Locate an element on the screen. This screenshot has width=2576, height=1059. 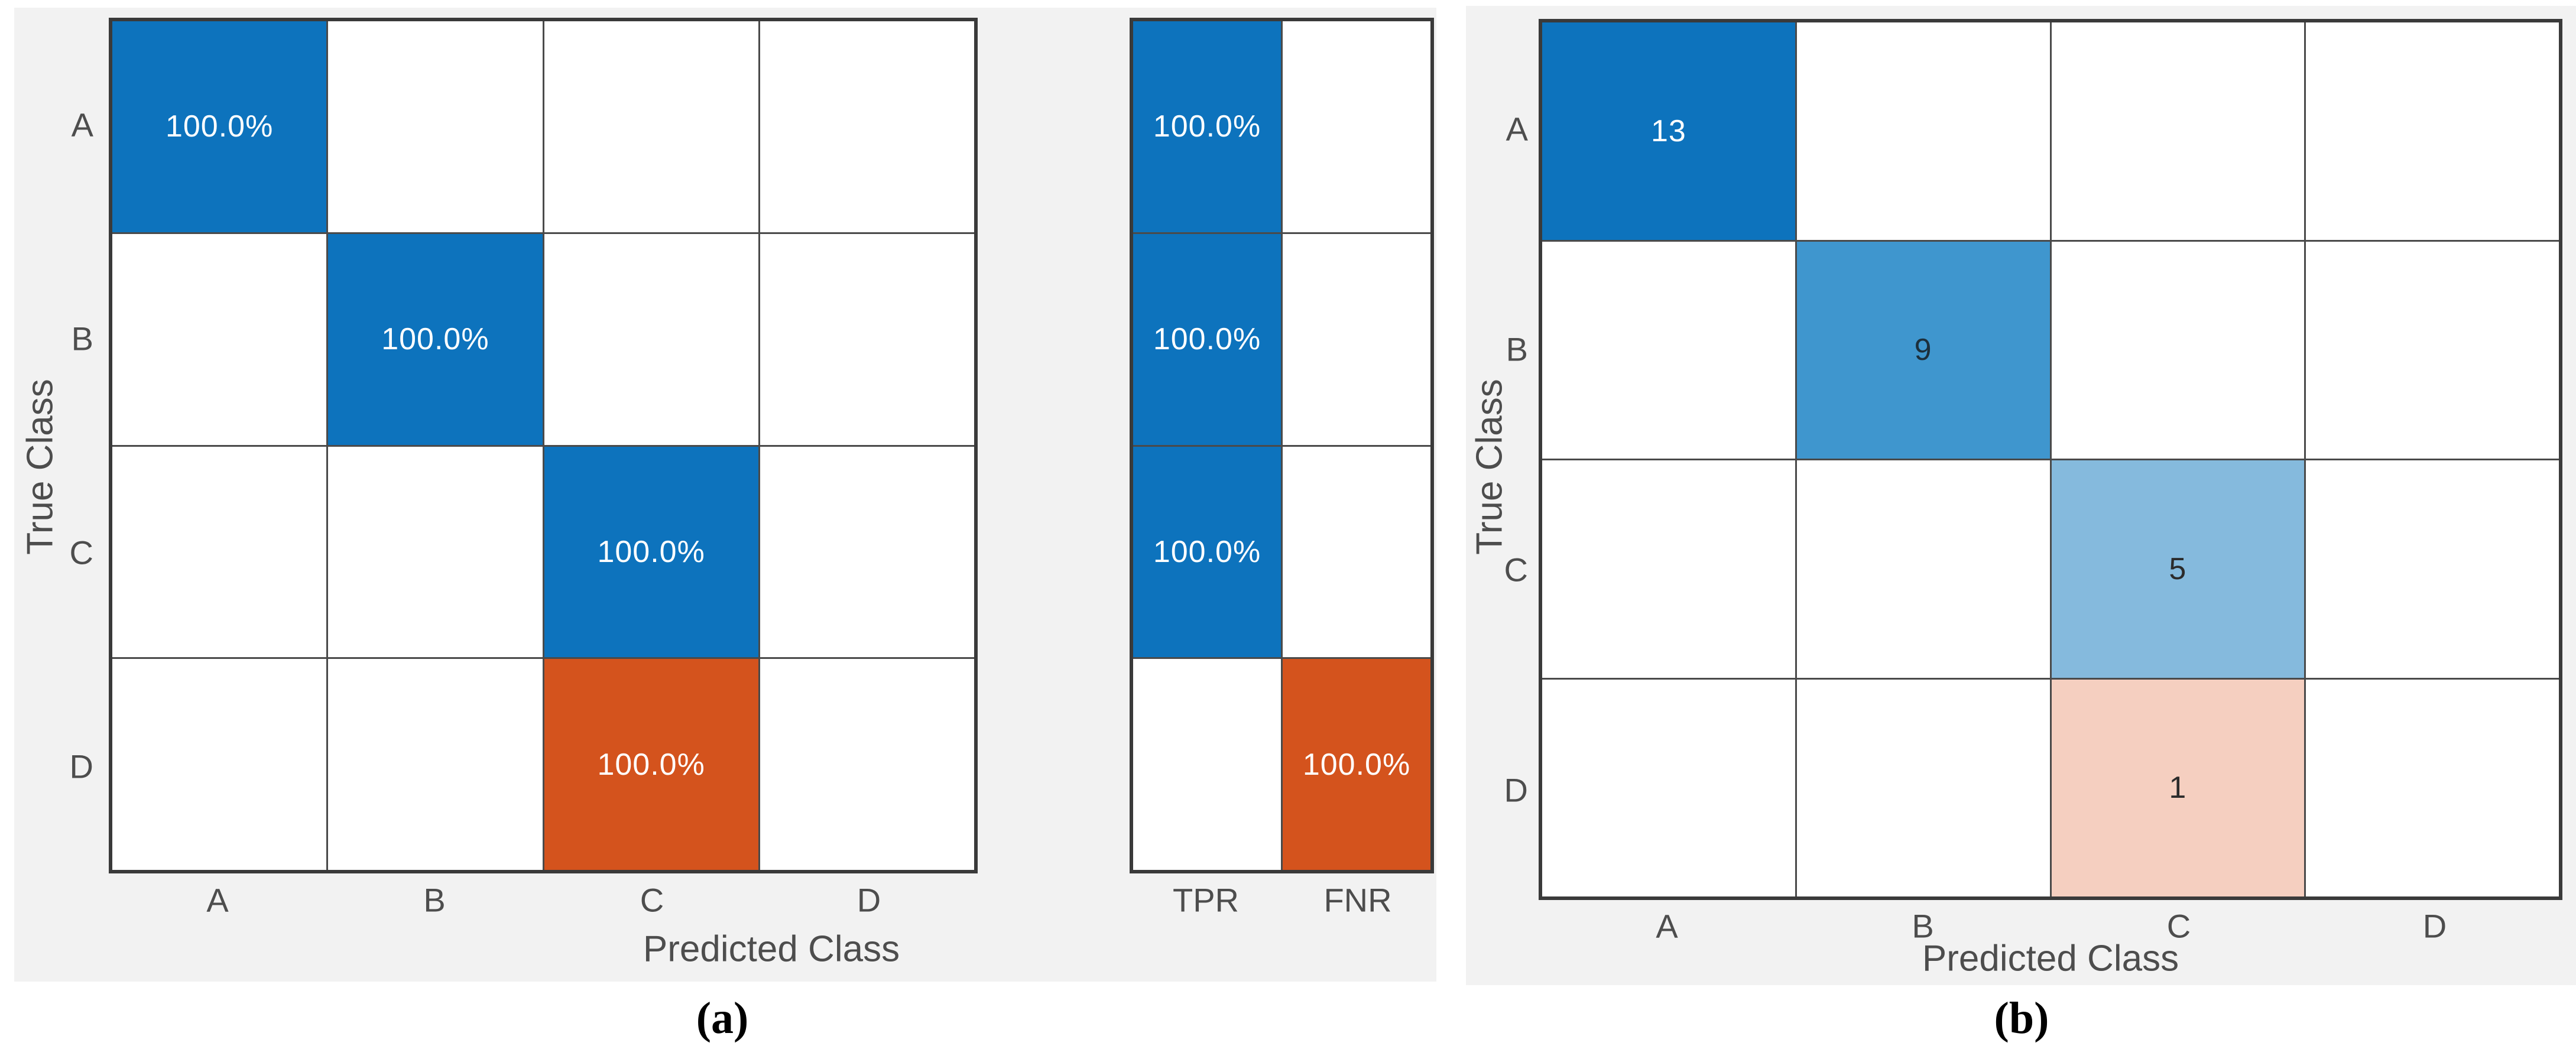
row-label-a-C: C is located at coordinates (81, 552).